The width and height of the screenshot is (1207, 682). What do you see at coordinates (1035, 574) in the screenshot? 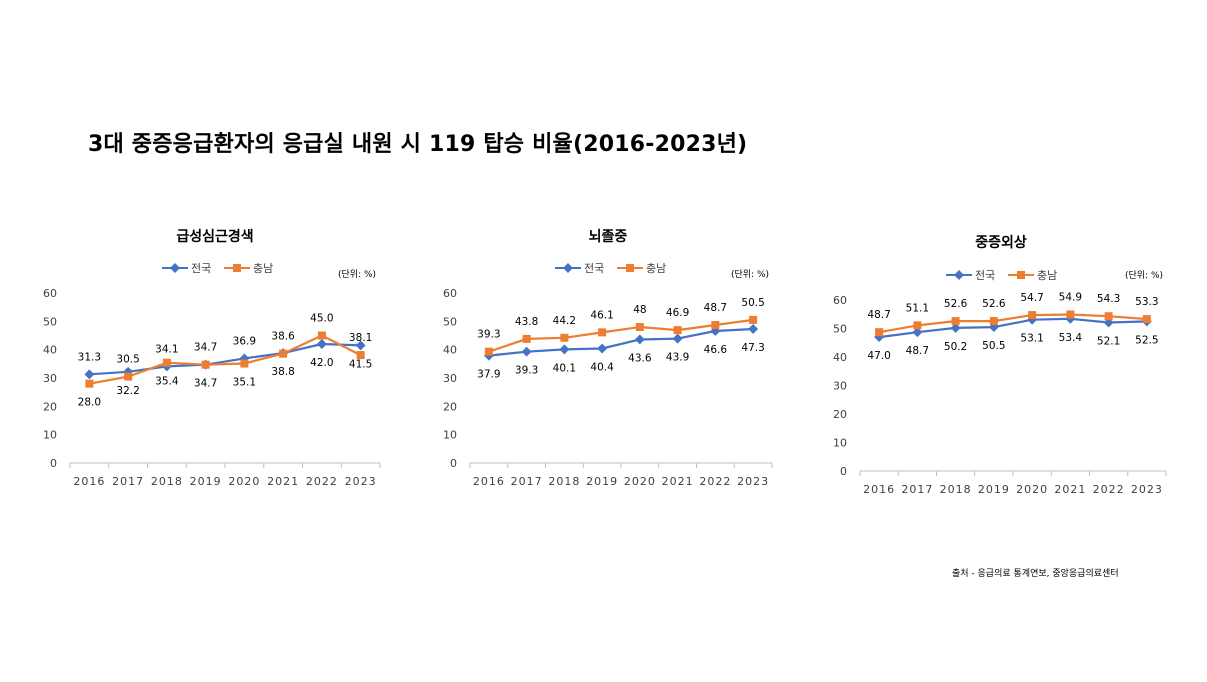
I see `source-note: 출처 - 응급의료 통계연보, 중앙응급의료센터` at bounding box center [1035, 574].